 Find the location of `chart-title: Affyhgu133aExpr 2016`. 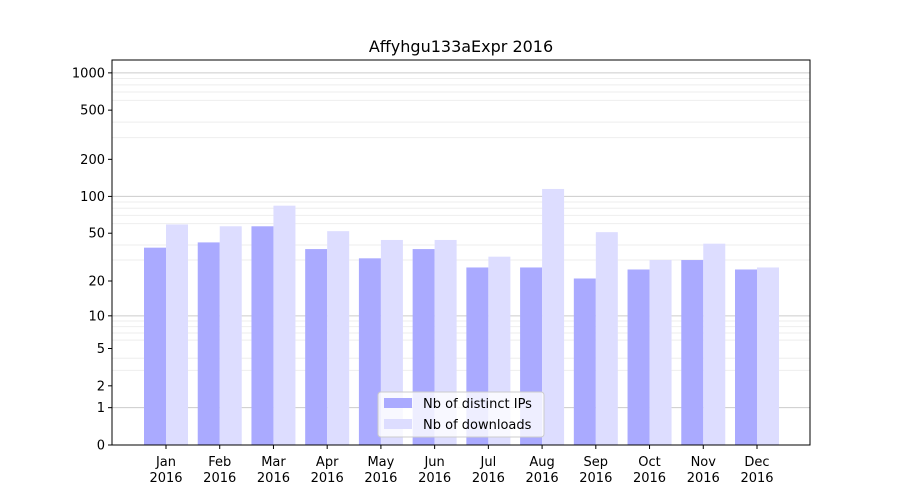

chart-title: Affyhgu133aExpr 2016 is located at coordinates (461, 46).